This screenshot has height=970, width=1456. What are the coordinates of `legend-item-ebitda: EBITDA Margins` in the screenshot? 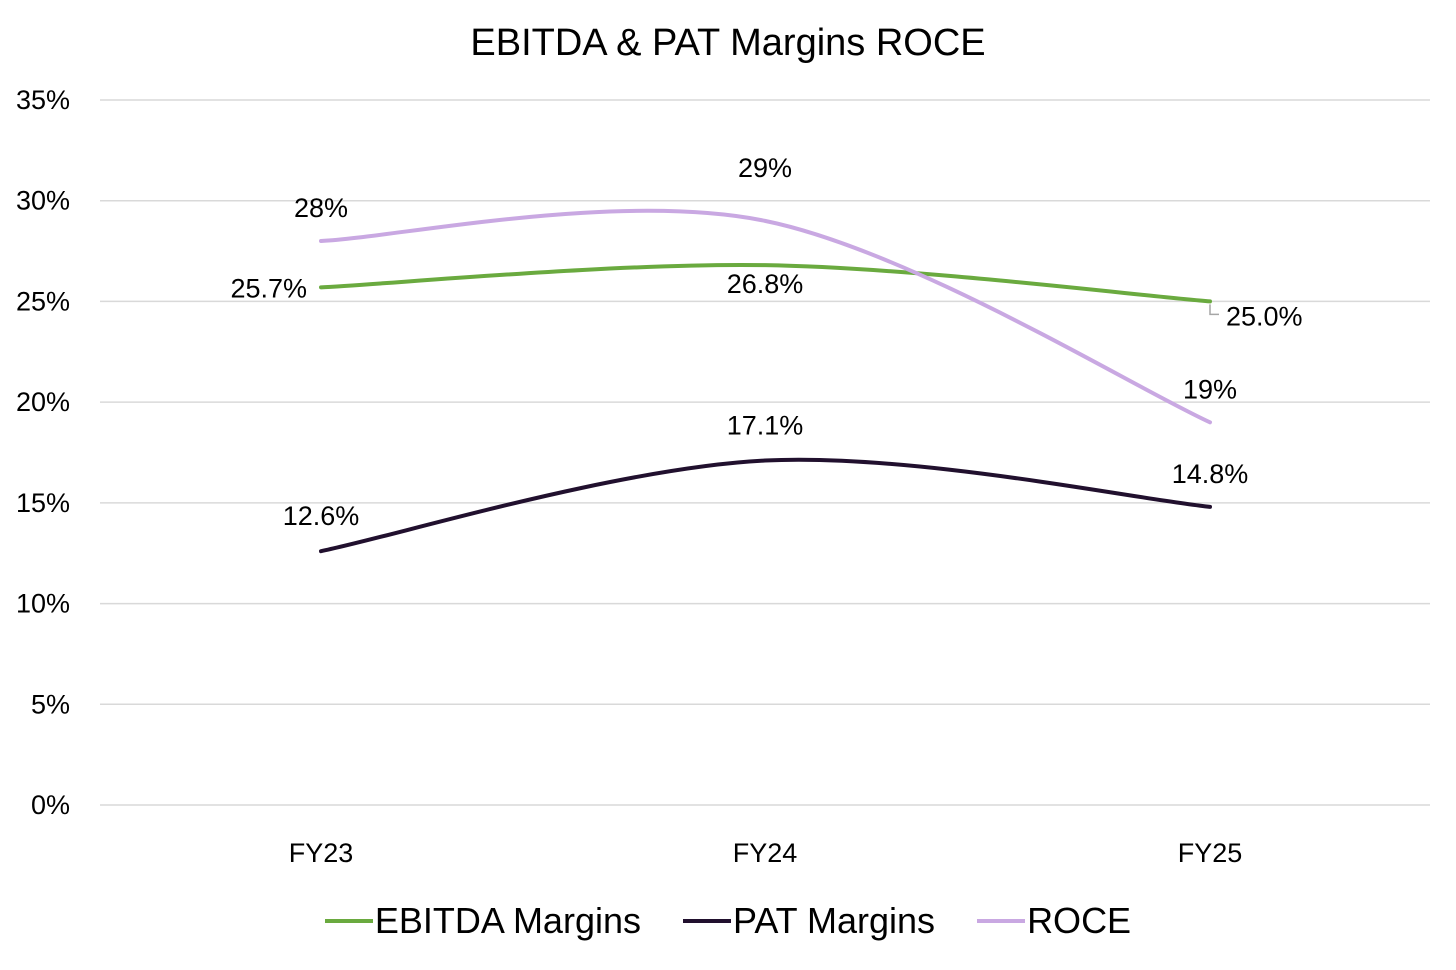 It's located at (482, 921).